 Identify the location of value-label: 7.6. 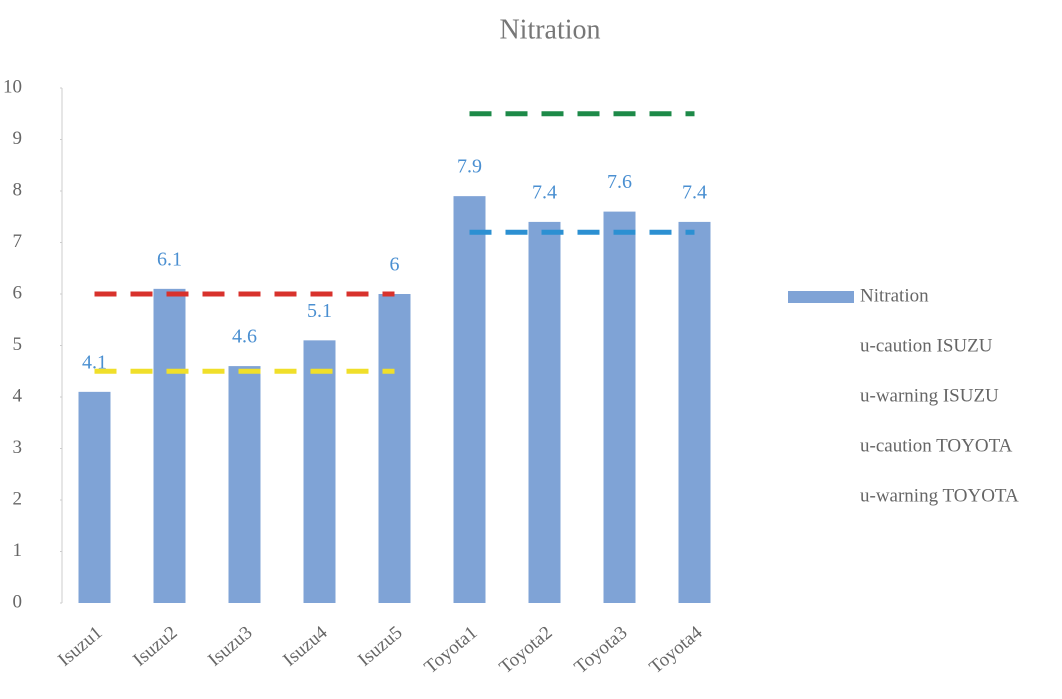
(619, 182).